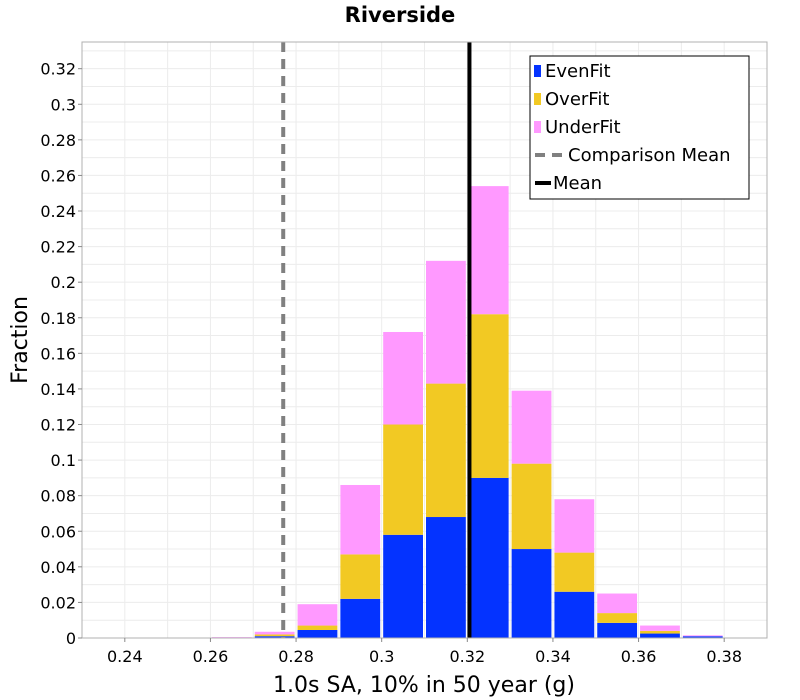 Image resolution: width=800 pixels, height=700 pixels. Describe the element at coordinates (58, 496) in the screenshot. I see `y-tick-label: 0.08` at that location.